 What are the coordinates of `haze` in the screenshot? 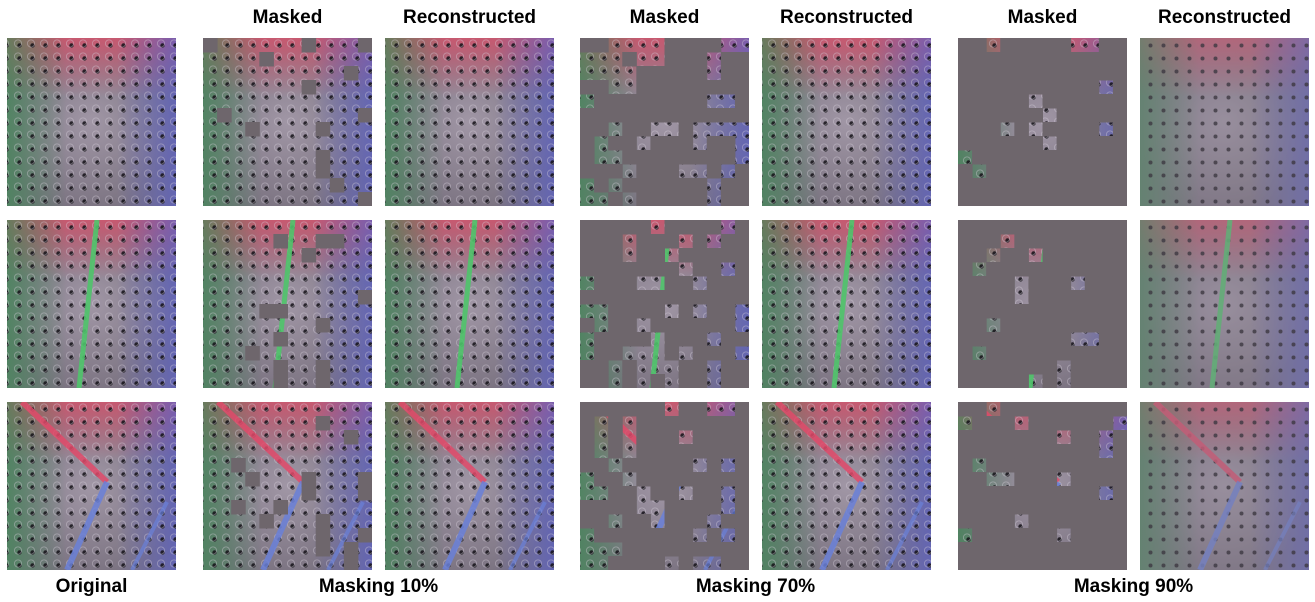 It's located at (1224, 486).